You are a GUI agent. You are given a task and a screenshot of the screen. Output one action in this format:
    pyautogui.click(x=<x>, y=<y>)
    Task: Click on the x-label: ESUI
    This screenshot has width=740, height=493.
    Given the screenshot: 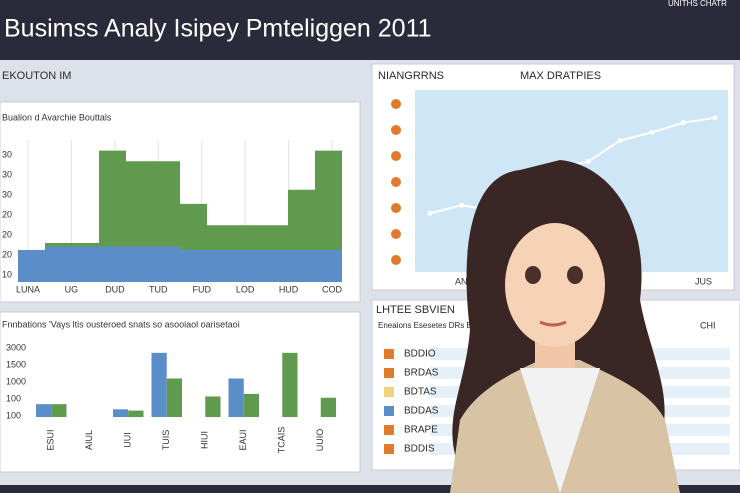 What is the action you would take?
    pyautogui.click(x=51, y=439)
    